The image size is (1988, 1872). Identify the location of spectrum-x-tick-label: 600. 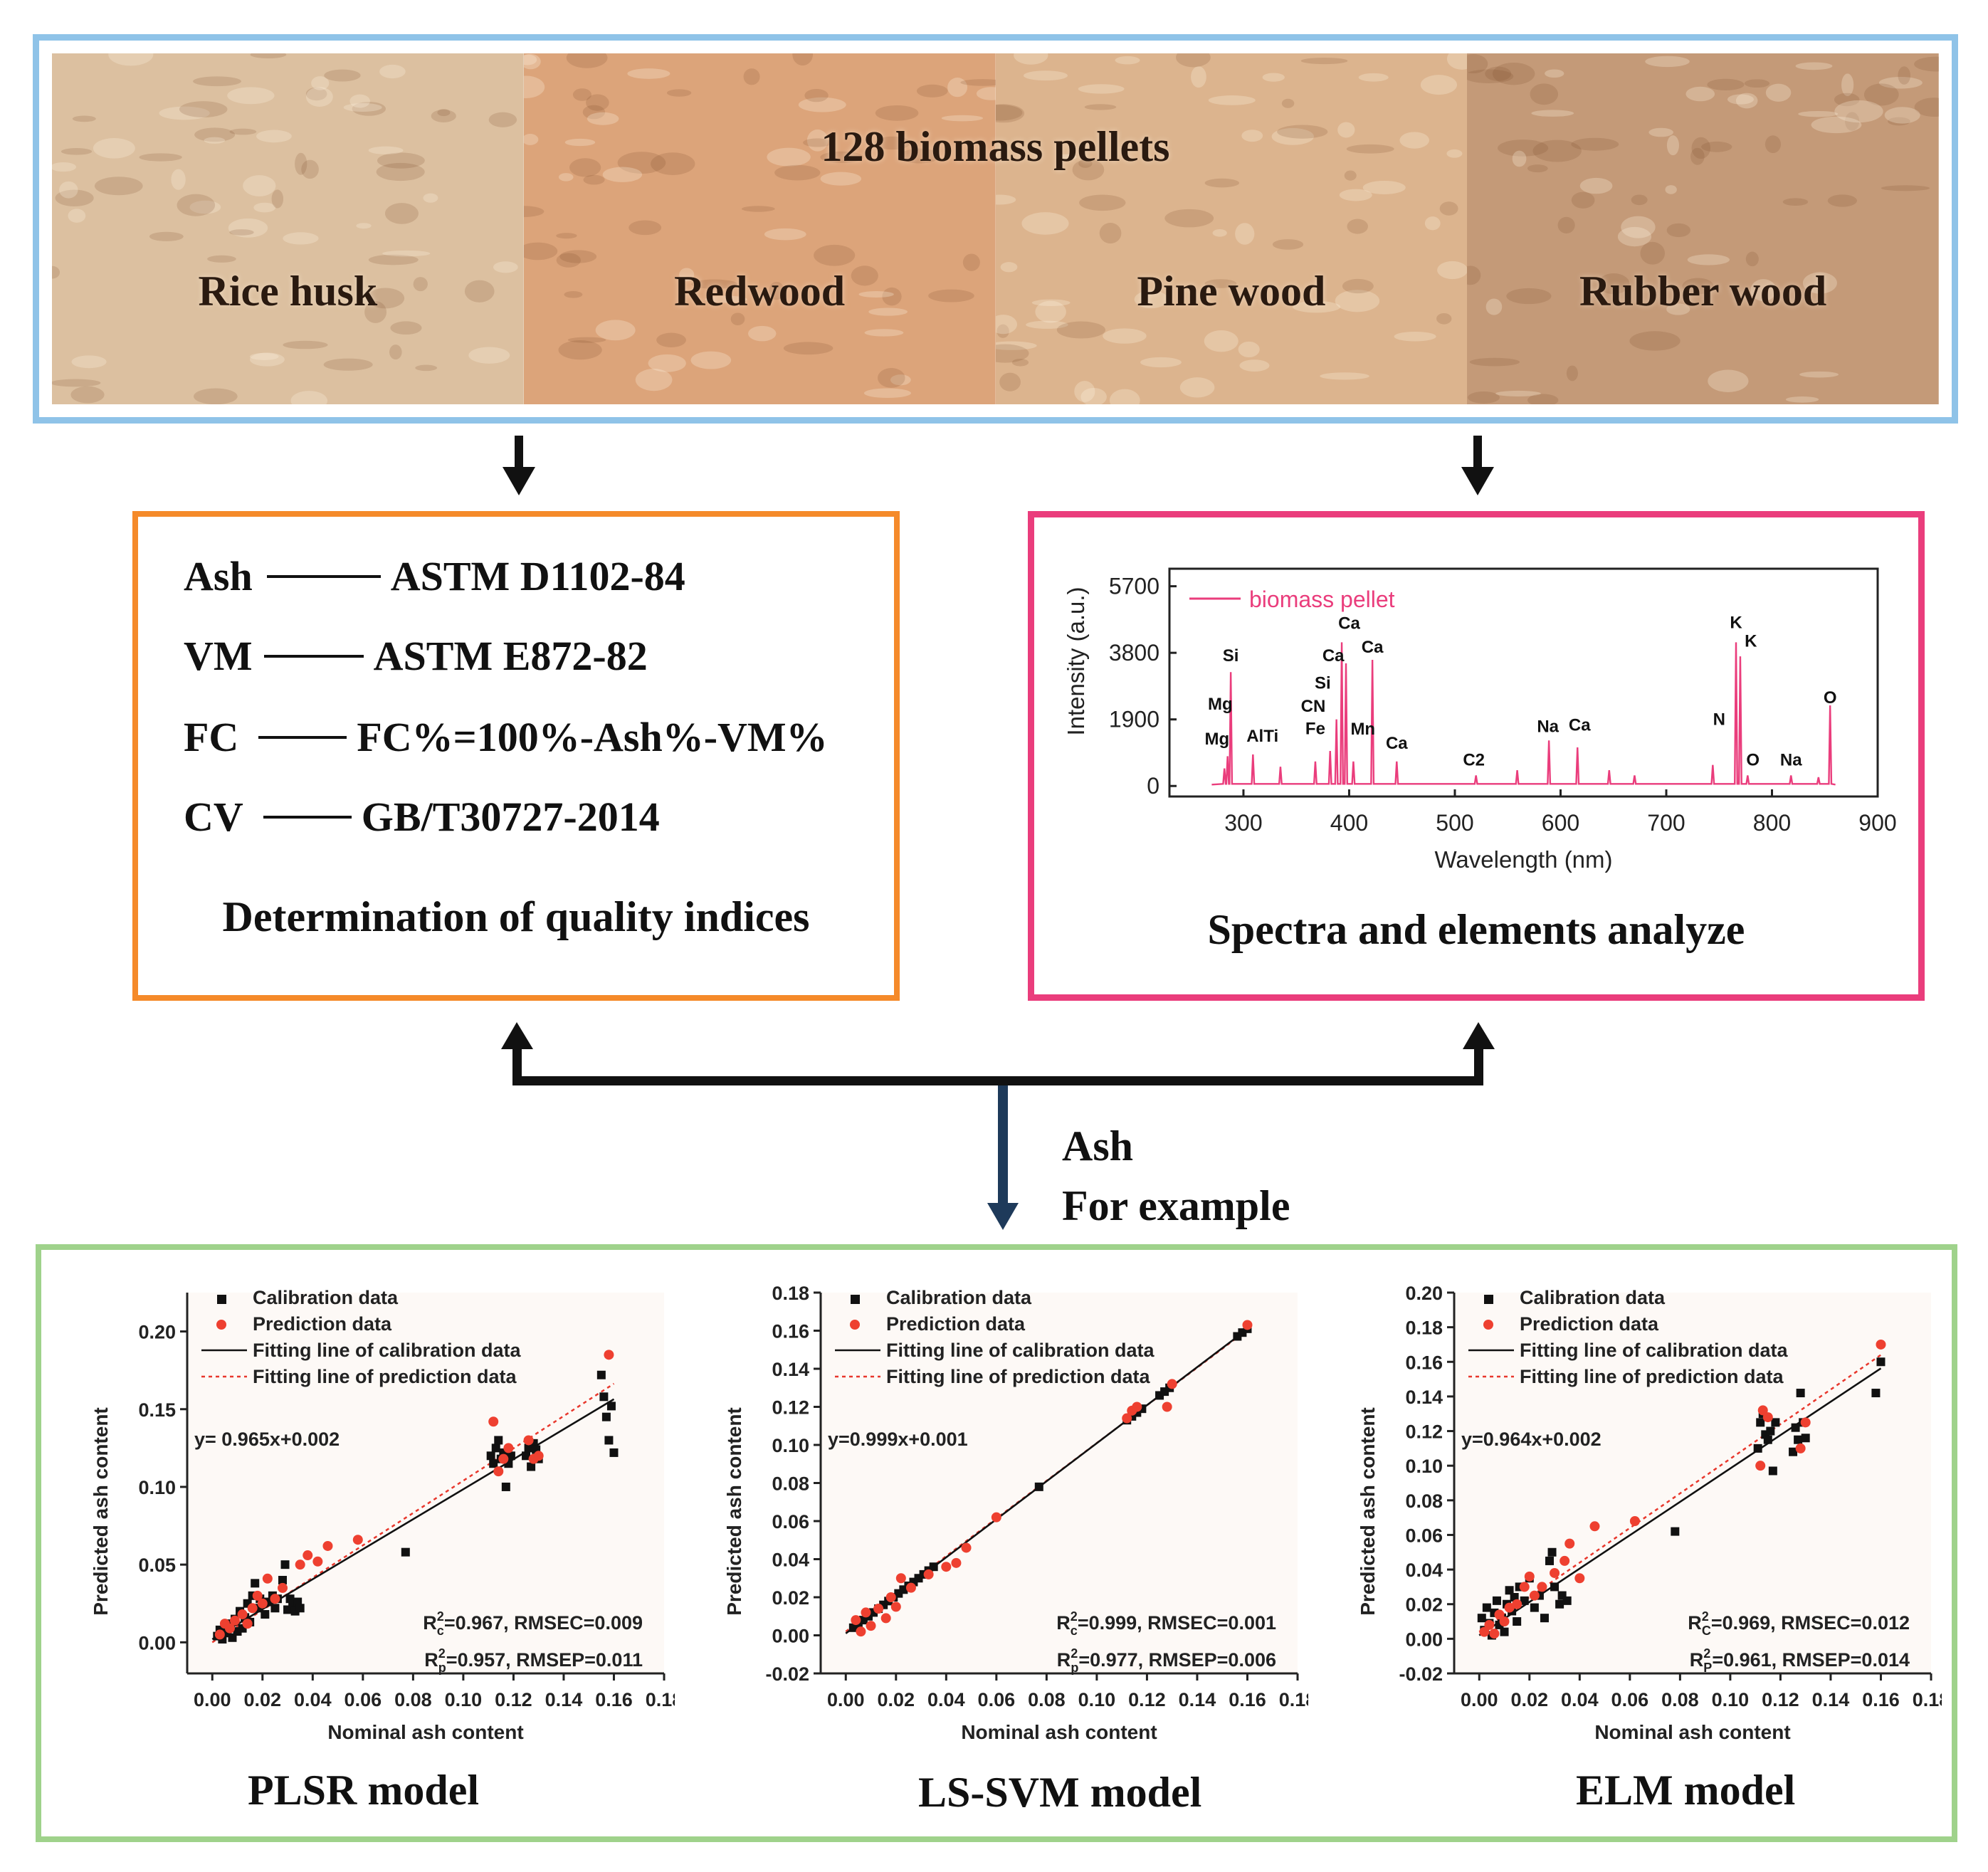
(1560, 823).